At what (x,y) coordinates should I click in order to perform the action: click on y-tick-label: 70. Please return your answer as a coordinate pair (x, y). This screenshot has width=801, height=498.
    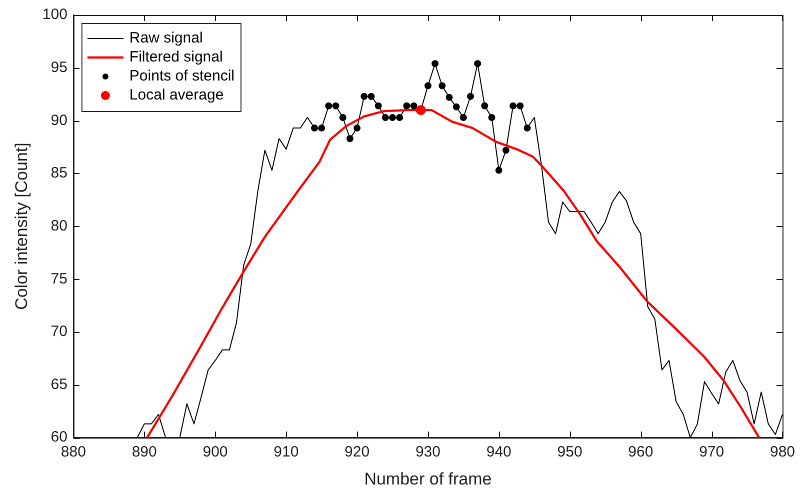
    Looking at the image, I should click on (59, 331).